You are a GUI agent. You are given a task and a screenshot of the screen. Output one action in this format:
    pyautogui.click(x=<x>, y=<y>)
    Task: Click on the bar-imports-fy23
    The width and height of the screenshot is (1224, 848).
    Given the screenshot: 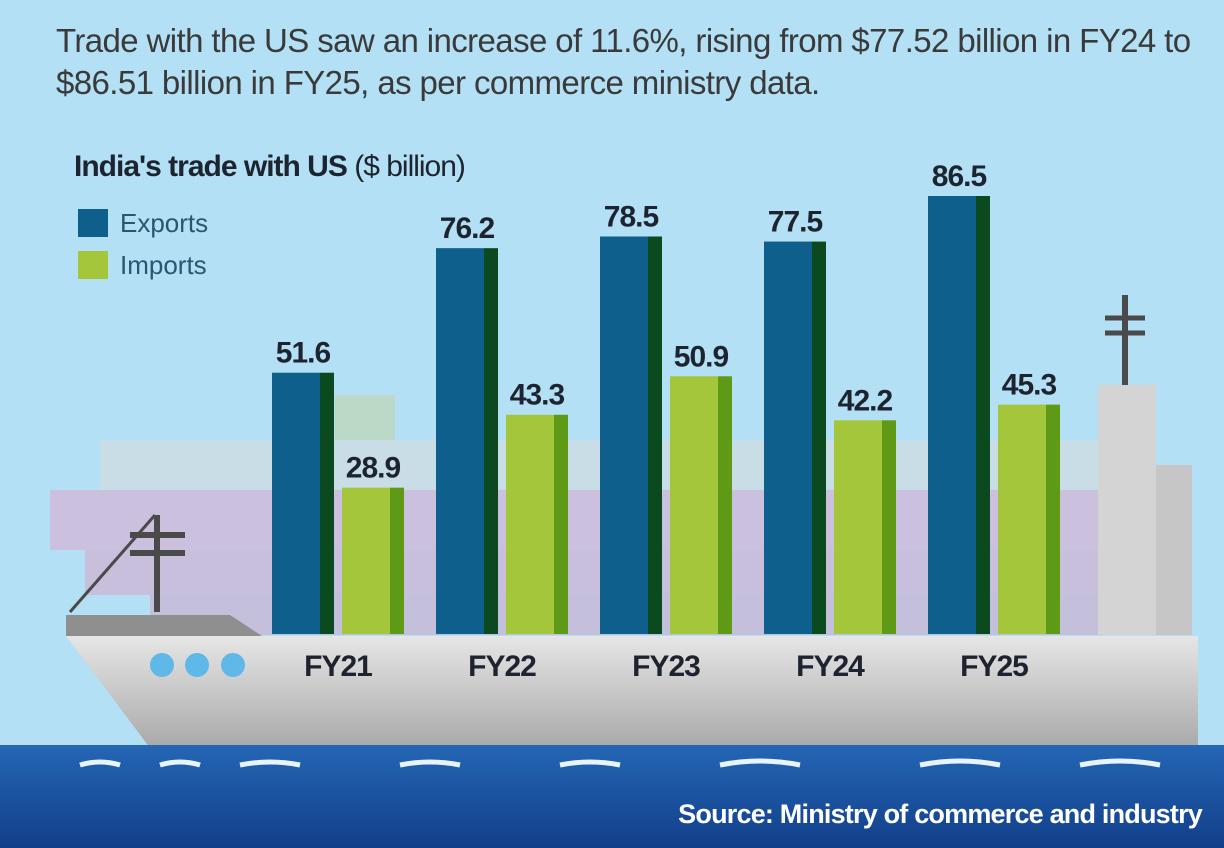 What is the action you would take?
    pyautogui.click(x=694, y=505)
    